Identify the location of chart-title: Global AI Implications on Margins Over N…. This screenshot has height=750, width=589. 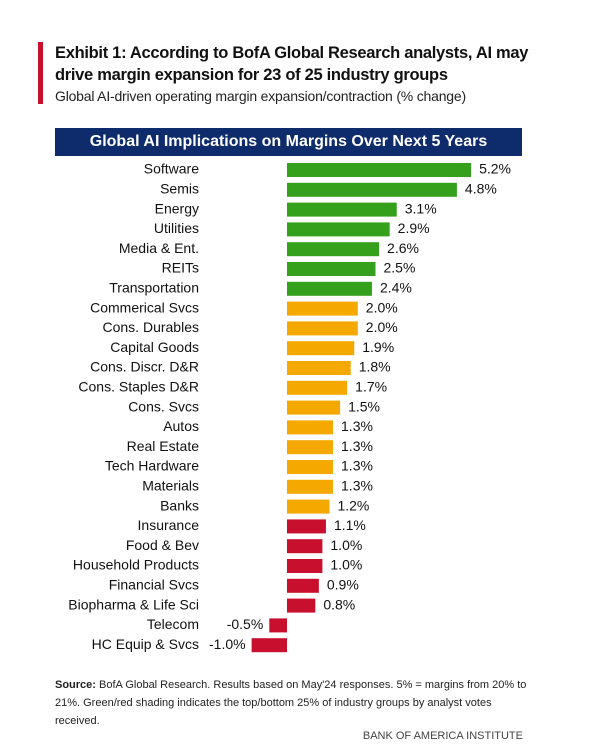
(288, 142).